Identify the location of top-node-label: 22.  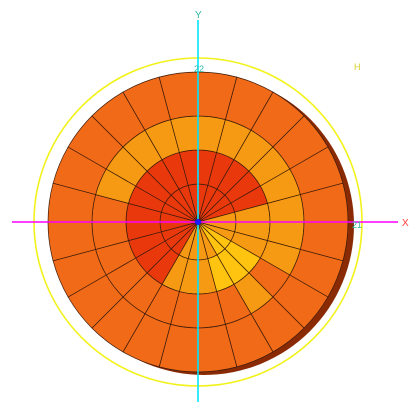
(199, 69).